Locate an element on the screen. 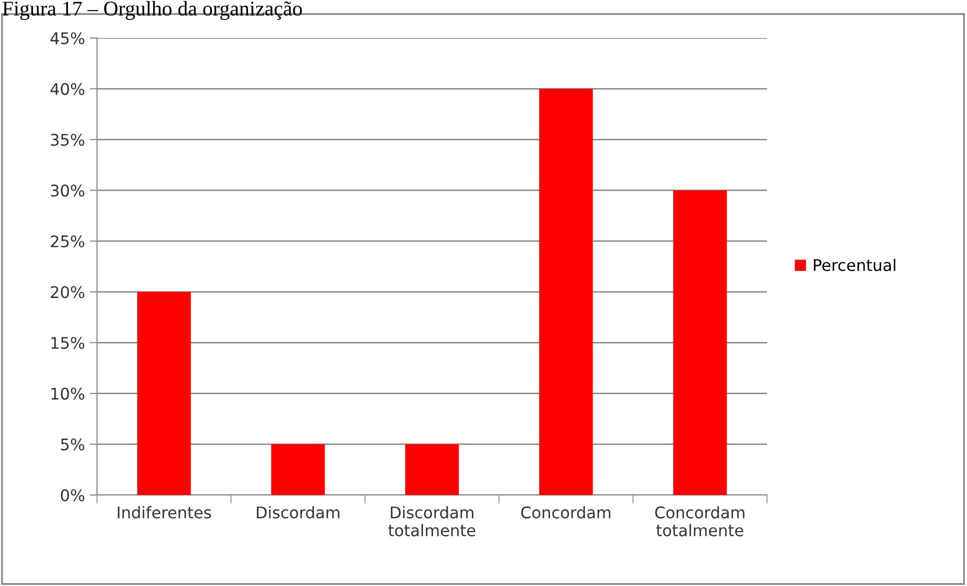 The image size is (967, 586). chart-title: Figura 17 – Orgulho da organização is located at coordinates (152, 10).